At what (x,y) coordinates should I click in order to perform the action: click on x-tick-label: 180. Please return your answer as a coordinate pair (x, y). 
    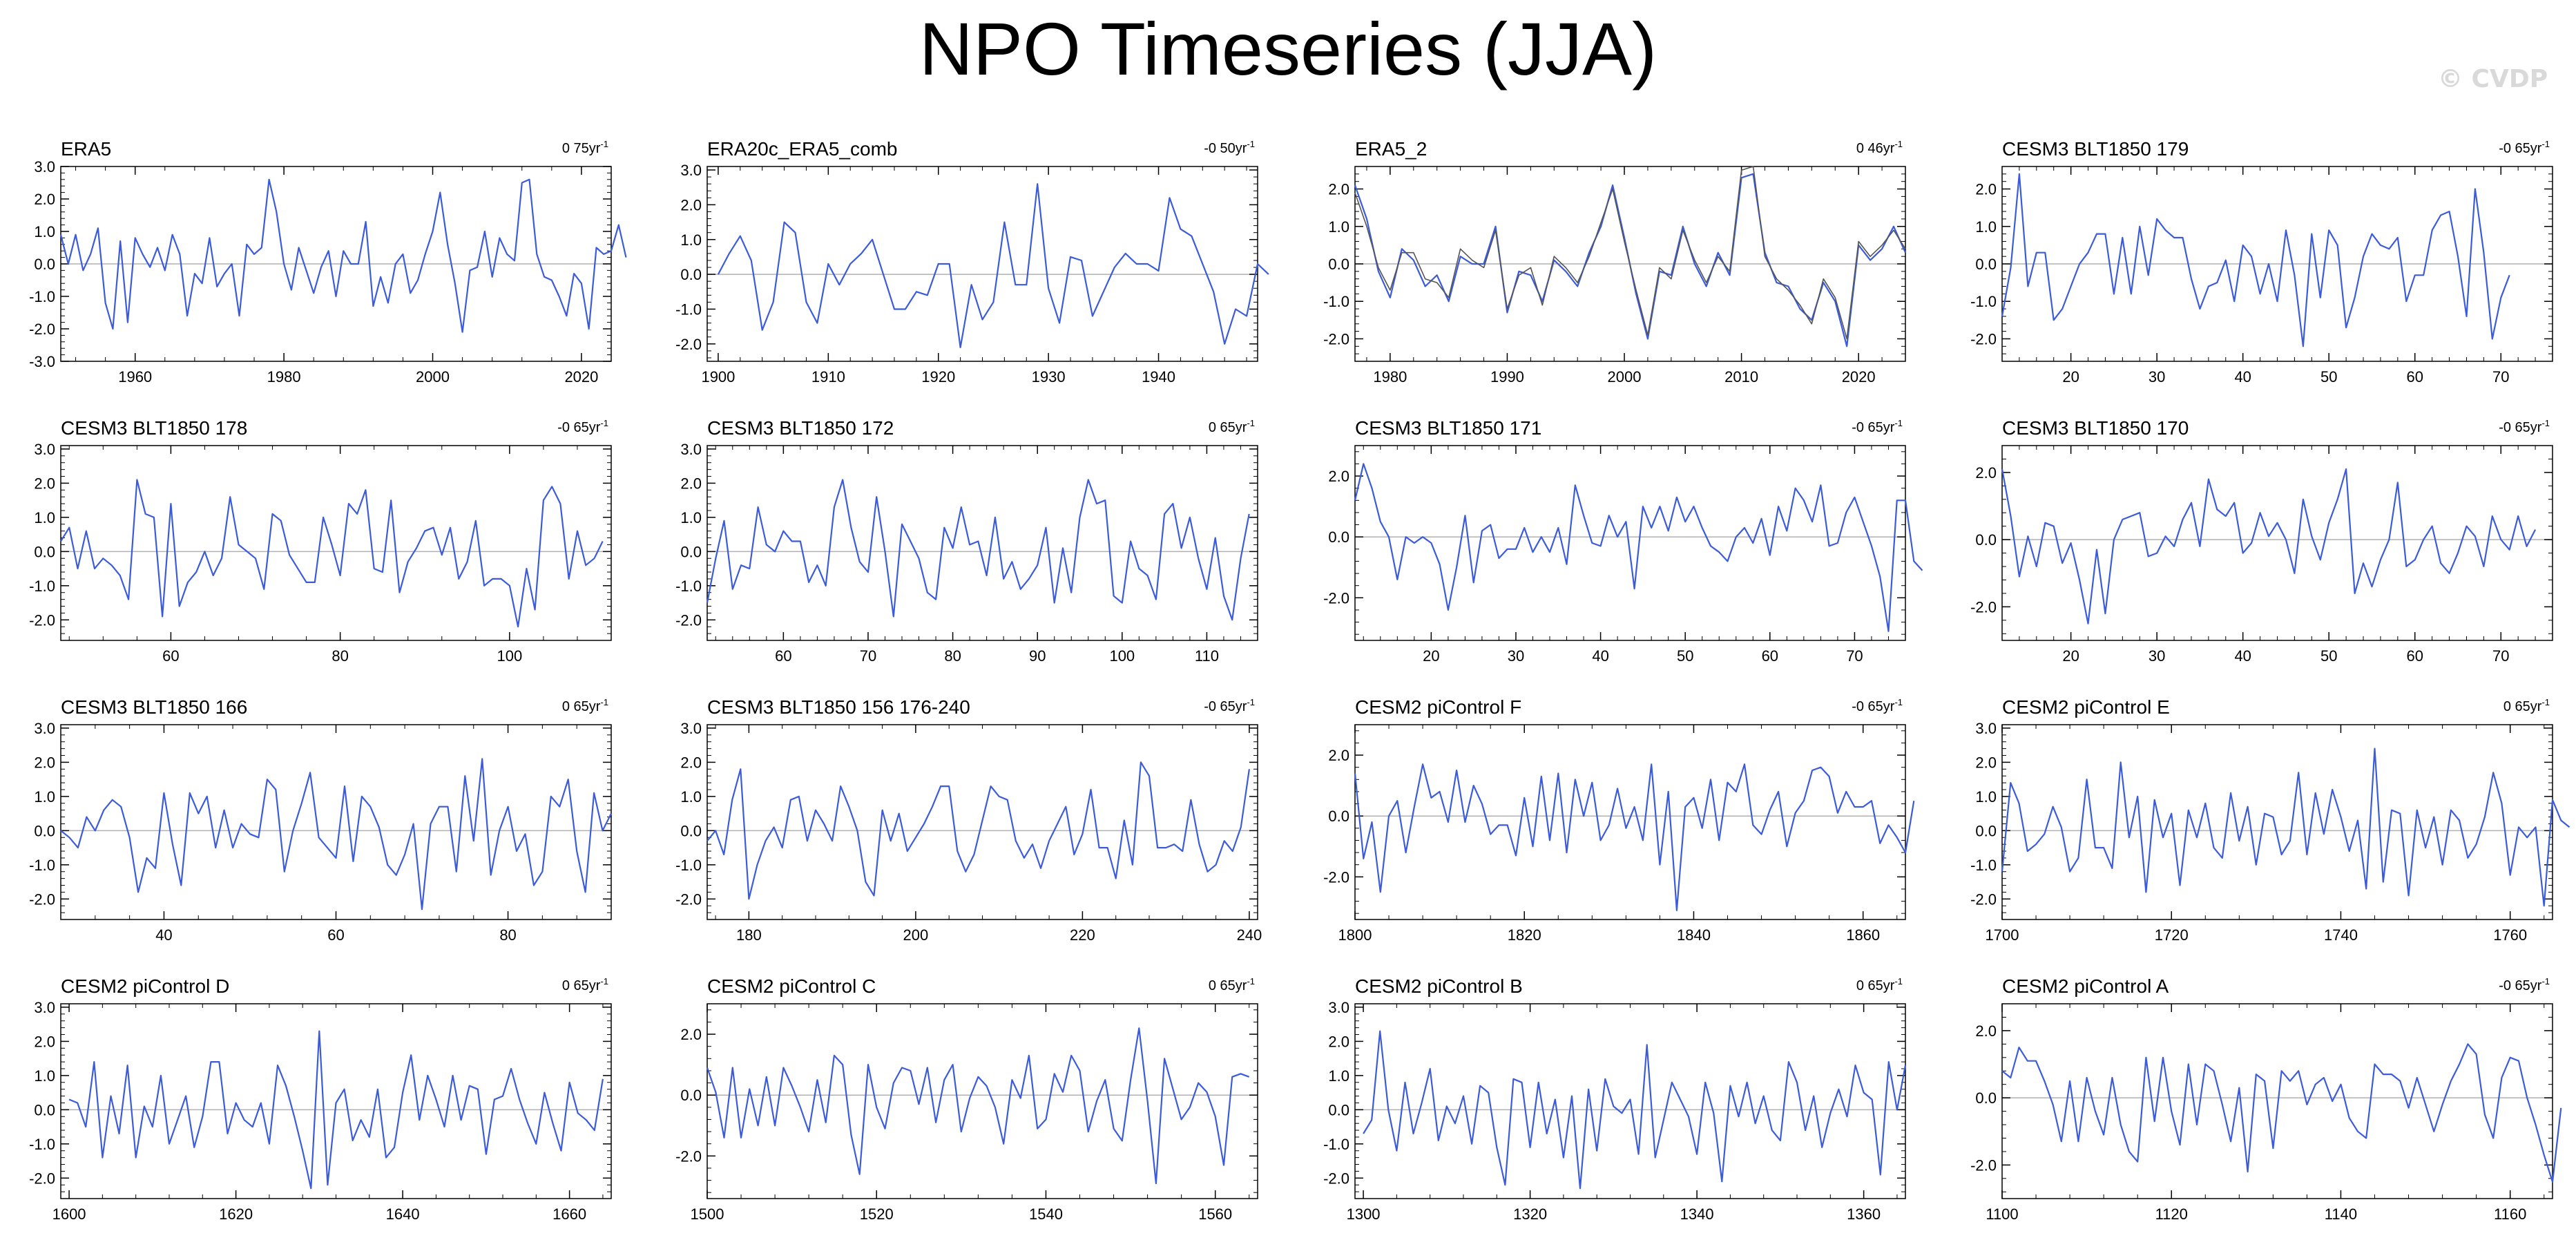
    Looking at the image, I should click on (749, 935).